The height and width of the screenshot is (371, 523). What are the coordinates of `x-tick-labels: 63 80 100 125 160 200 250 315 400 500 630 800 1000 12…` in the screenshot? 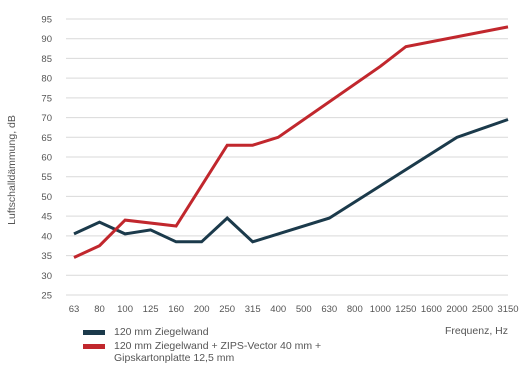 It's located at (294, 309).